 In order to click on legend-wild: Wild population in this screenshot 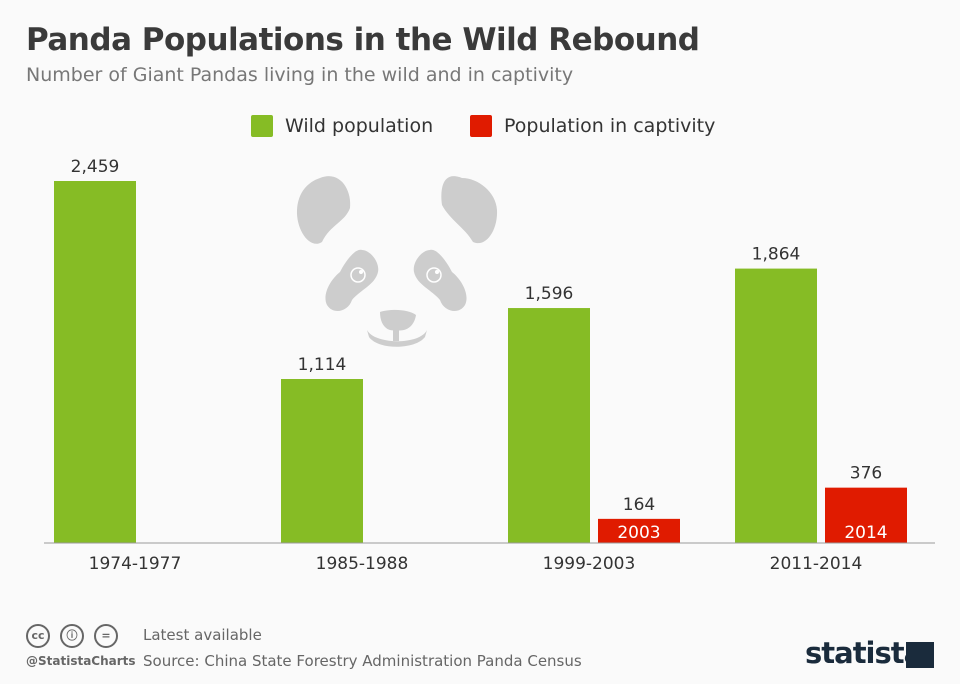, I will do `click(342, 126)`.